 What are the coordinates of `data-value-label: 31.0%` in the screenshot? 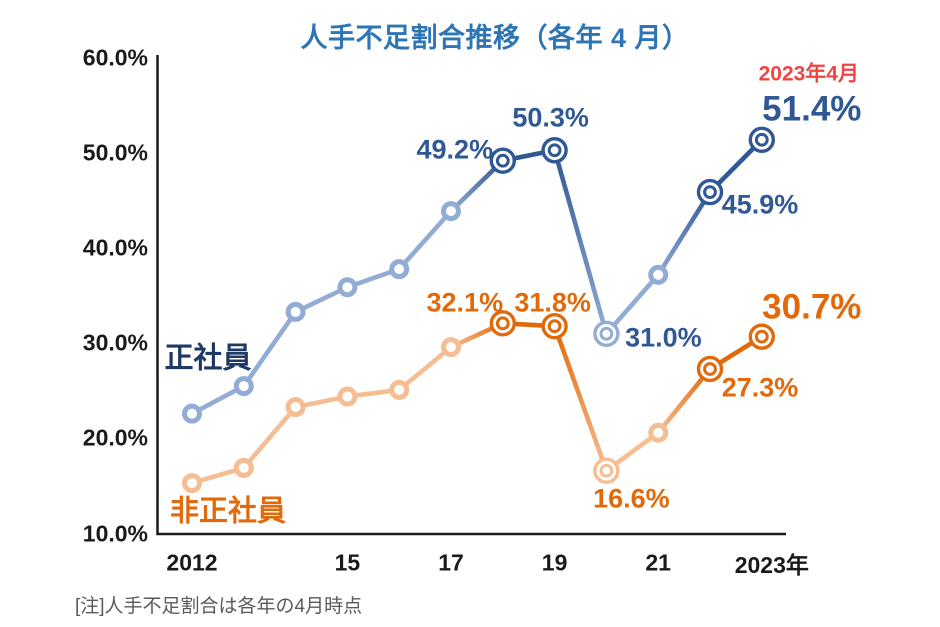 It's located at (663, 337).